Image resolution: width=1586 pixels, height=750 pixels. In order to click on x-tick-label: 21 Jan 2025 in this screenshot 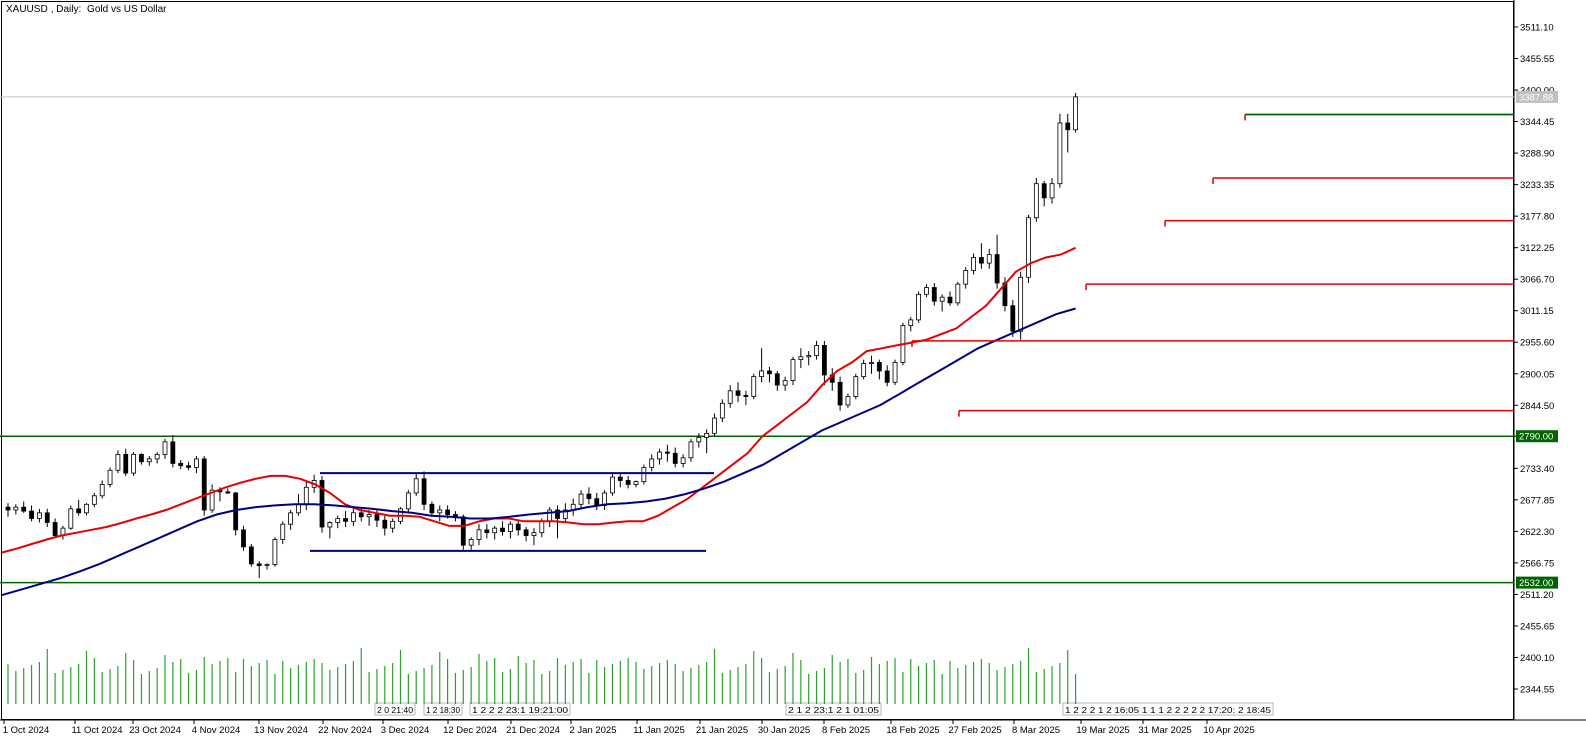, I will do `click(722, 730)`.